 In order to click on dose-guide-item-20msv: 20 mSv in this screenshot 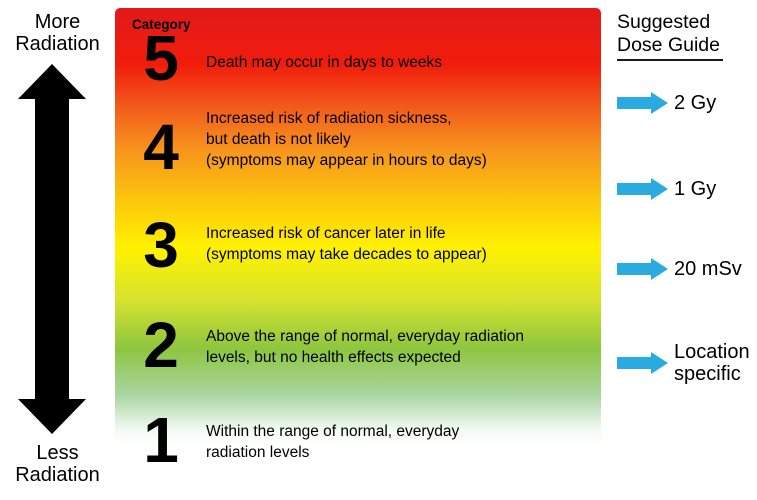, I will do `click(679, 269)`.